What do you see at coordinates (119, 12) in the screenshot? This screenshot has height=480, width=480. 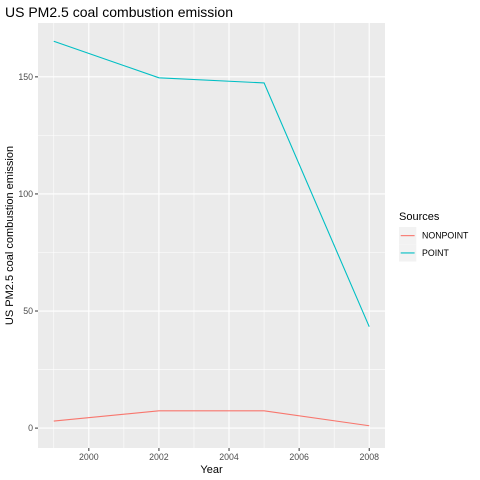 I see `chart-title: US PM2.5 coal combustion emission` at bounding box center [119, 12].